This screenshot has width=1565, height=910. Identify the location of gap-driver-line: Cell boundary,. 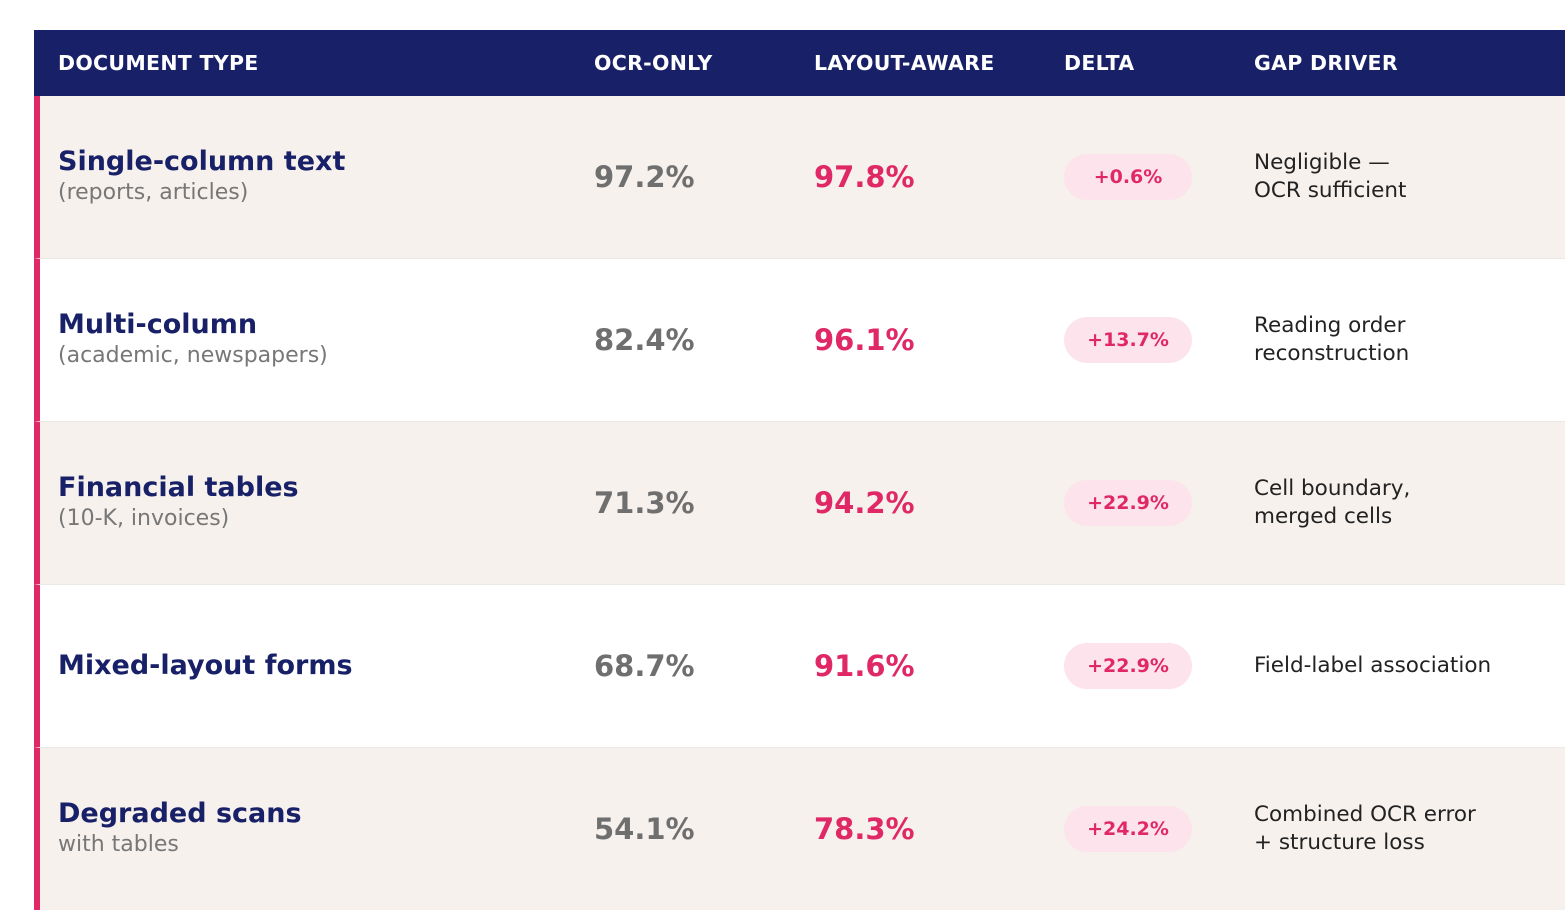
(1332, 488).